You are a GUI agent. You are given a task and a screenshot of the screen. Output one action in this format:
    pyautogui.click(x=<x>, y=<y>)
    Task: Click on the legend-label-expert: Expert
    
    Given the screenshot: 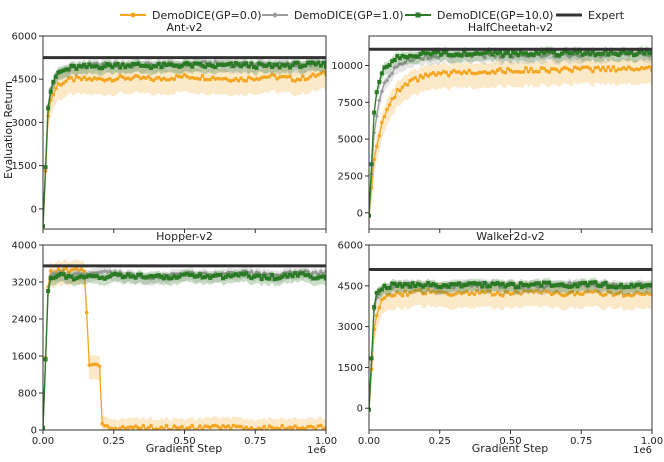 What is the action you would take?
    pyautogui.click(x=606, y=15)
    